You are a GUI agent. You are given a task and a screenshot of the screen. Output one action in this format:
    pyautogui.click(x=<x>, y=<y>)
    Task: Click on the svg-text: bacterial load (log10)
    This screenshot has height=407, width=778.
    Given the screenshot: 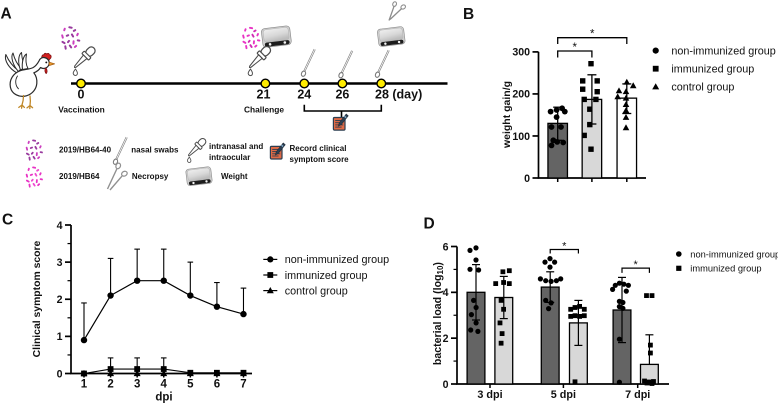 What is the action you would take?
    pyautogui.click(x=438, y=313)
    